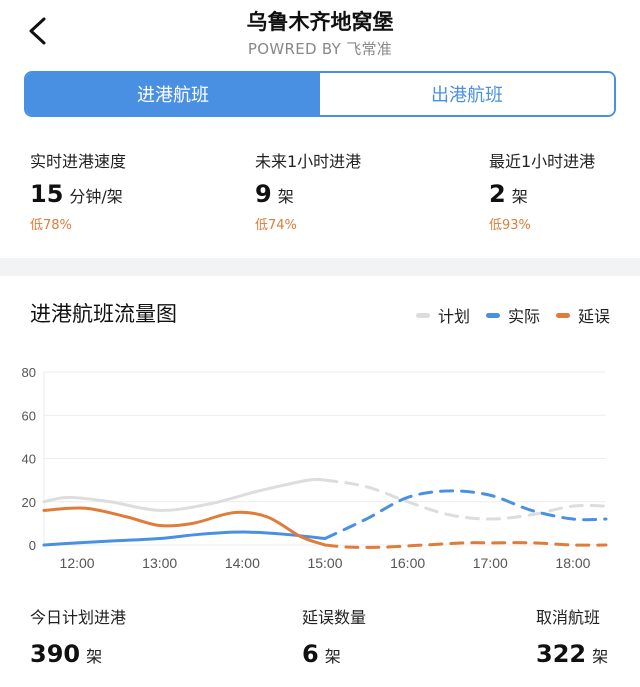 The width and height of the screenshot is (640, 687). I want to click on page-title: 乌鲁木齐地窝堡, so click(320, 22).